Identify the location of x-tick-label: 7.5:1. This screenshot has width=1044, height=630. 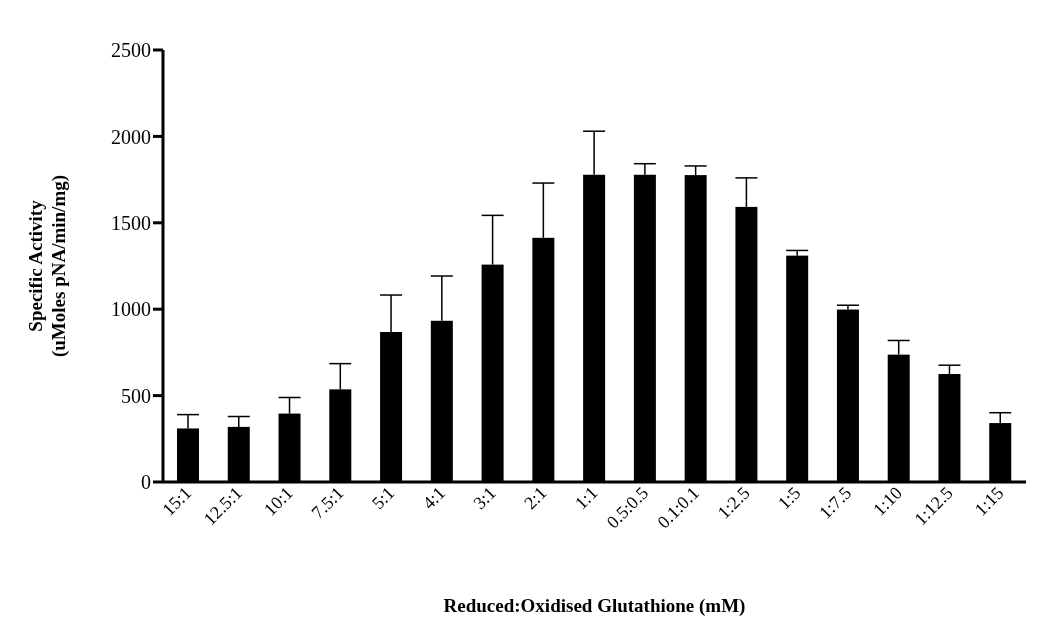
(327, 502).